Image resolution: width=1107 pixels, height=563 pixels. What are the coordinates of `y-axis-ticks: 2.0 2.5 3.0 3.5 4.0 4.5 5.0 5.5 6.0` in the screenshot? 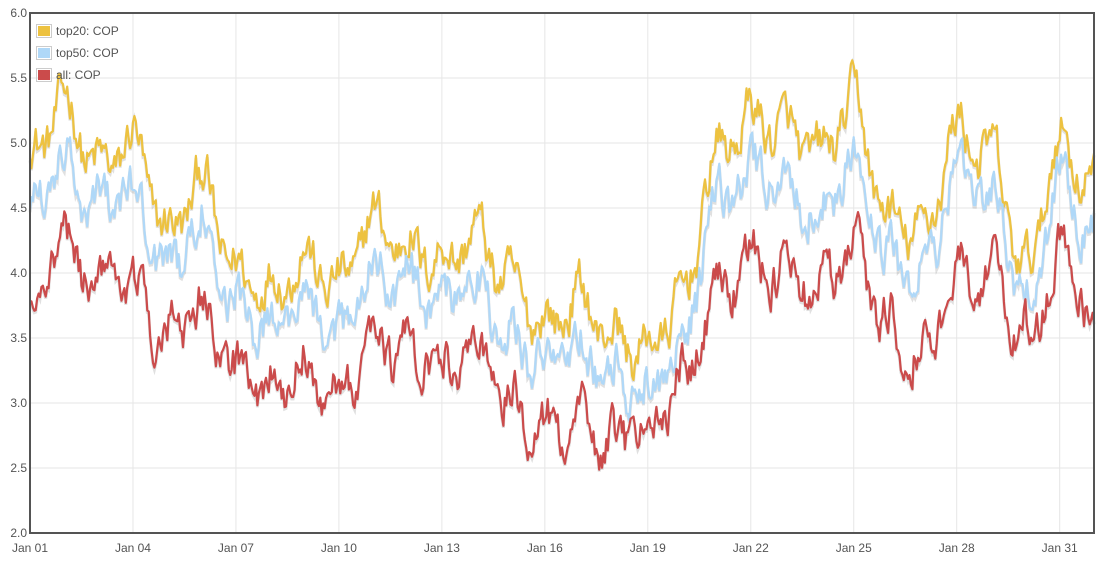 It's located at (18, 273).